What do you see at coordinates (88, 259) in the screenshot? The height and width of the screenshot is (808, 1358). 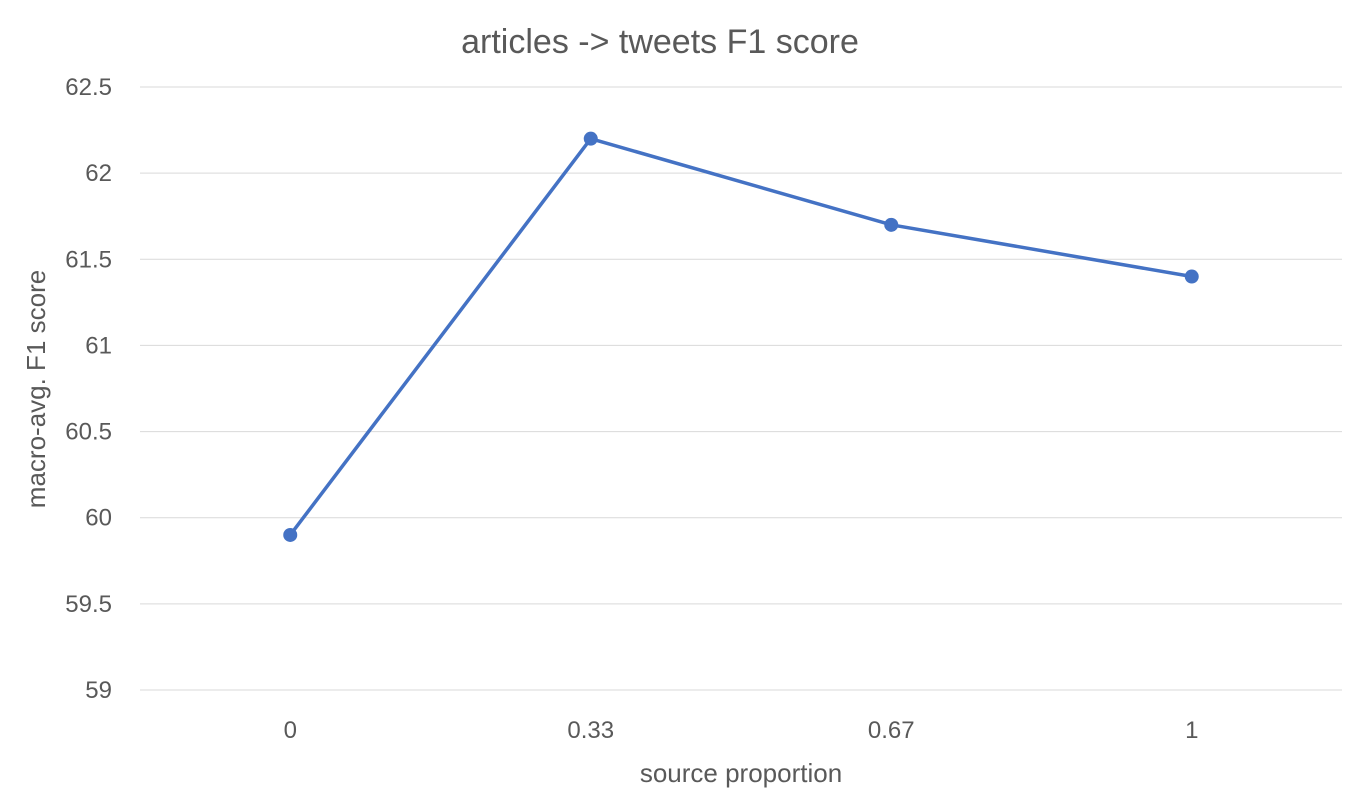 I see `y-tick-label: 61.5` at bounding box center [88, 259].